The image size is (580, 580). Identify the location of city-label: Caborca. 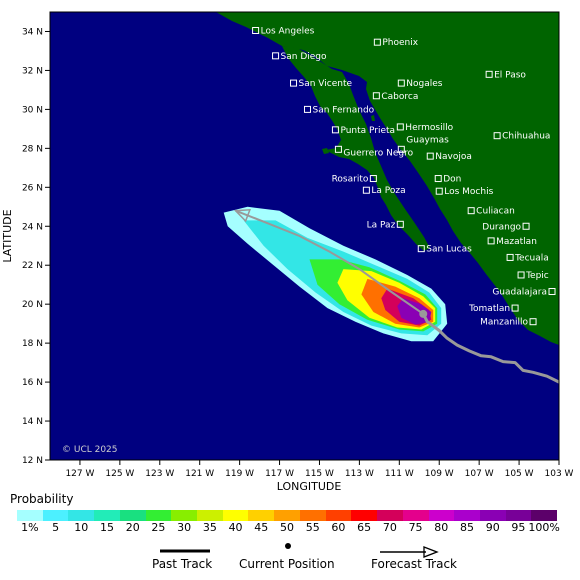
(399, 97).